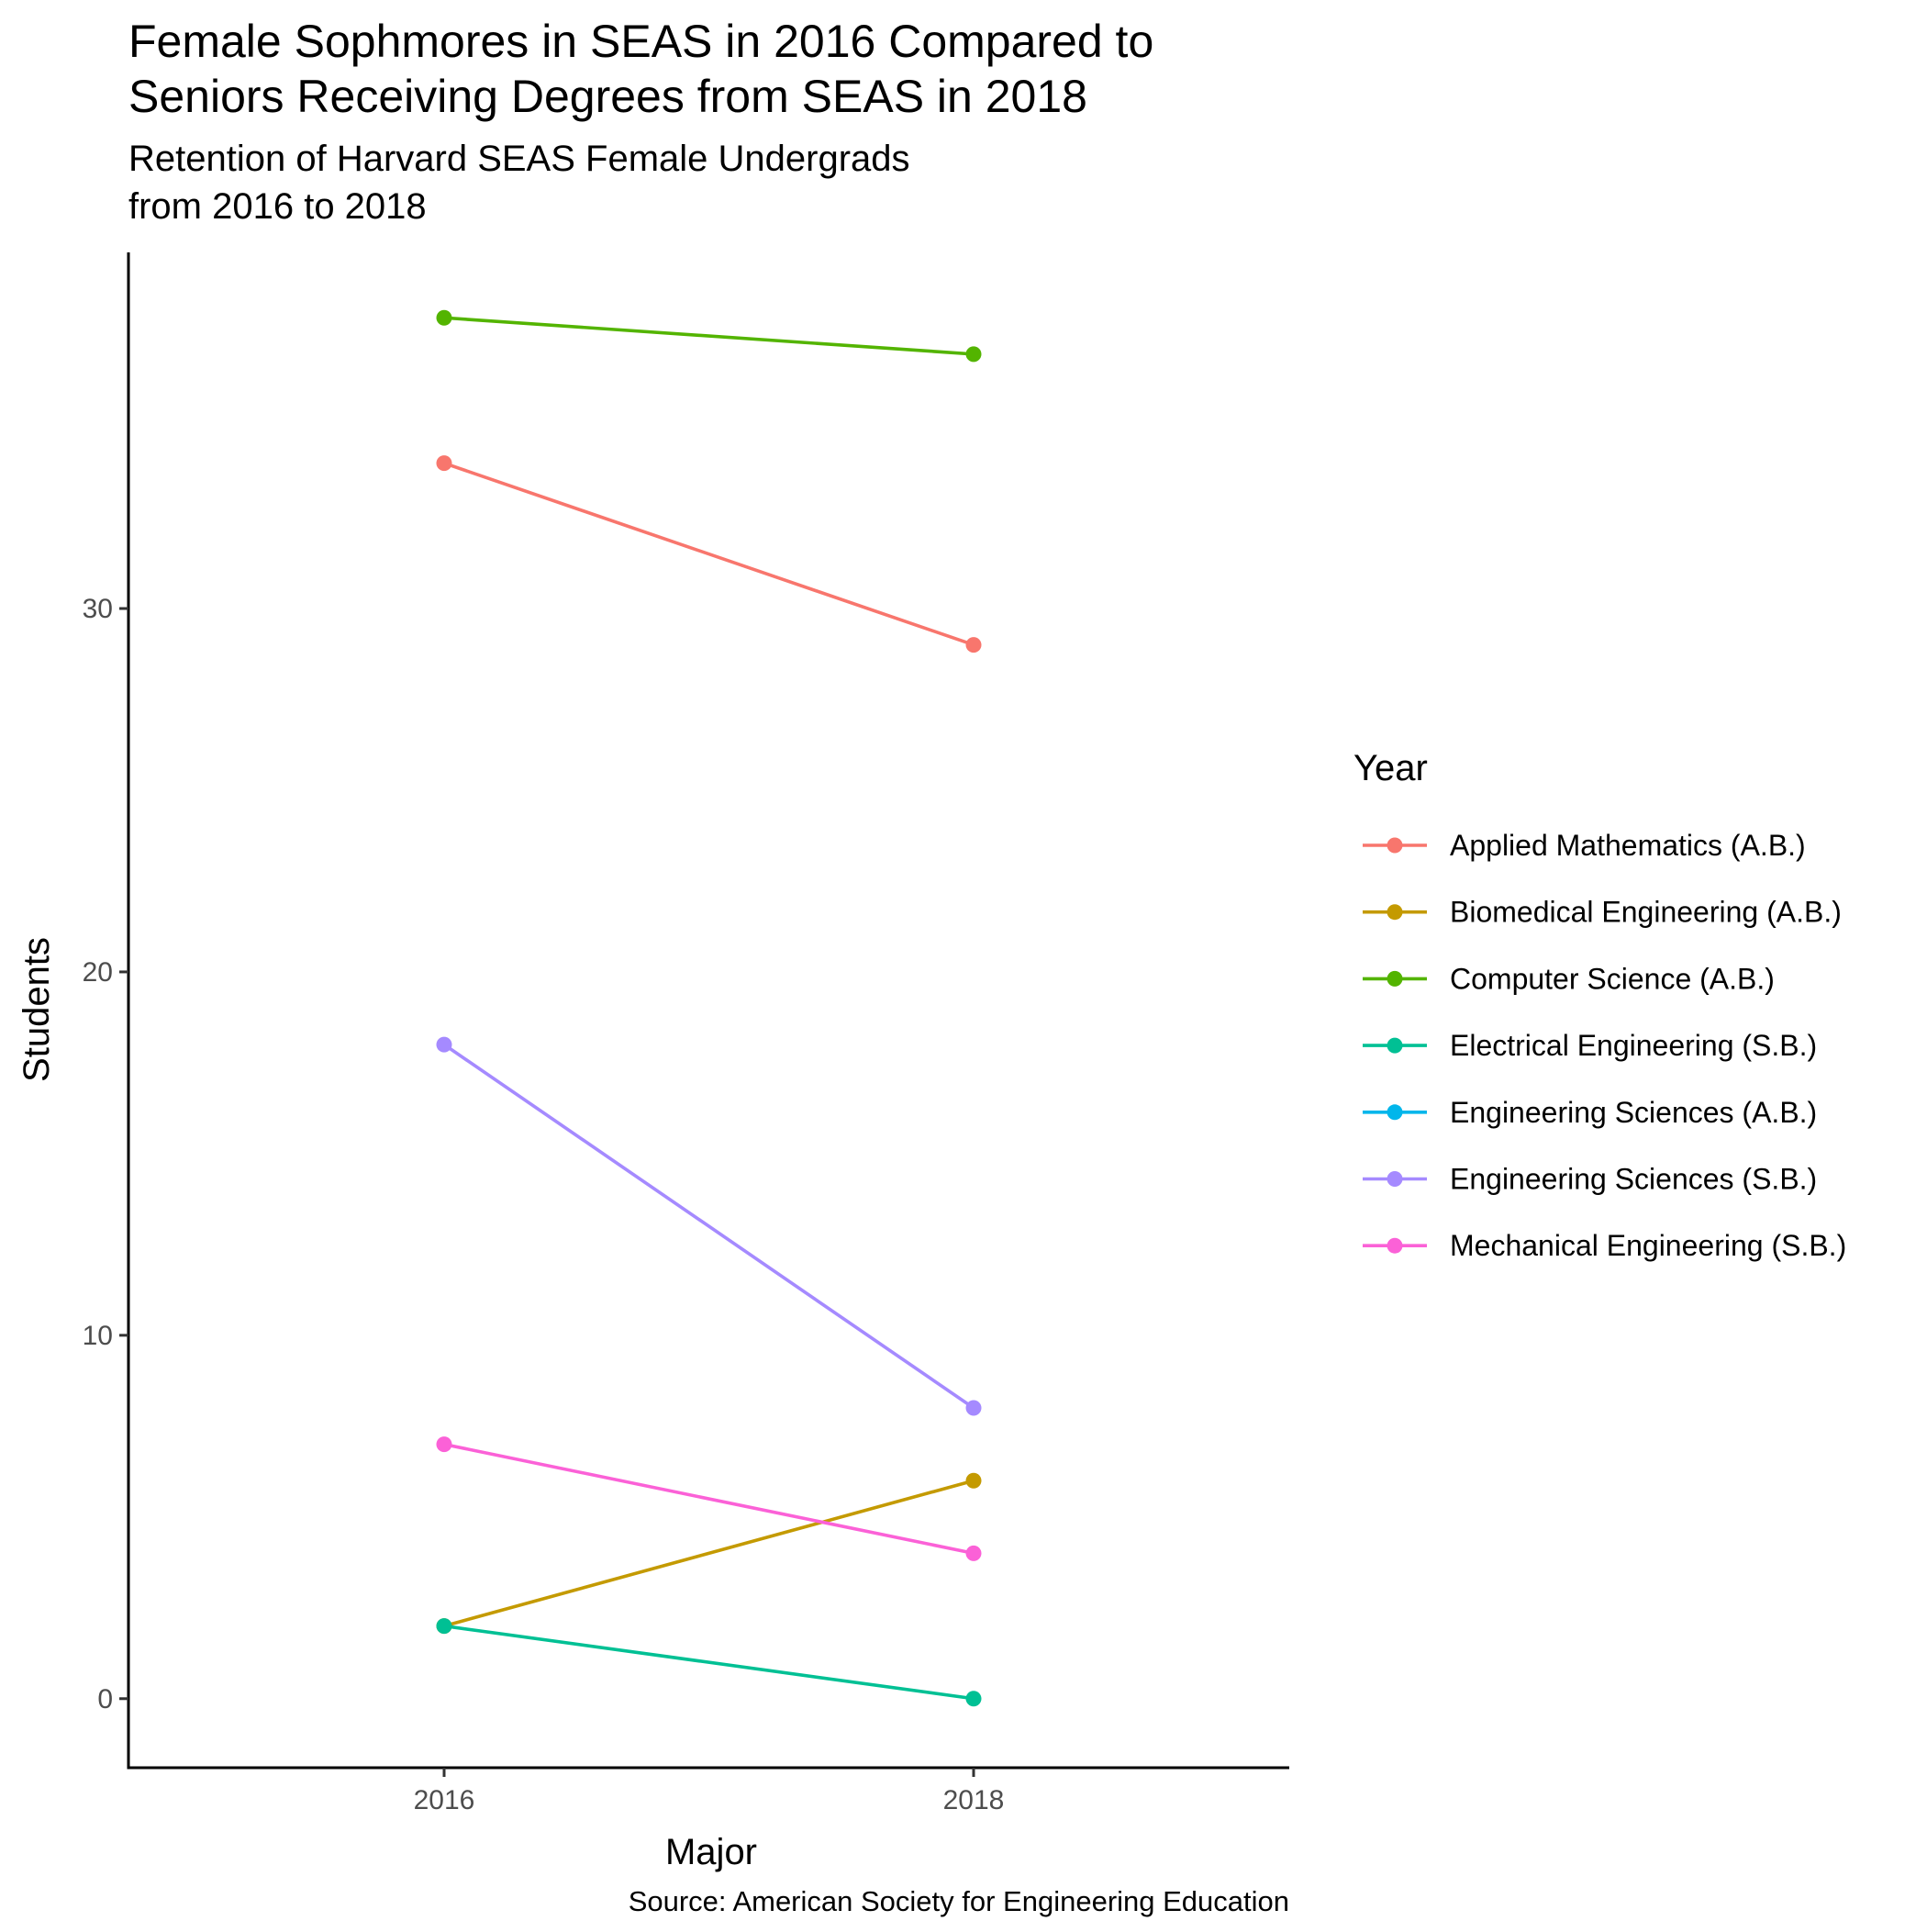  What do you see at coordinates (709, 336) in the screenshot?
I see `series-line-computer-science-a-b` at bounding box center [709, 336].